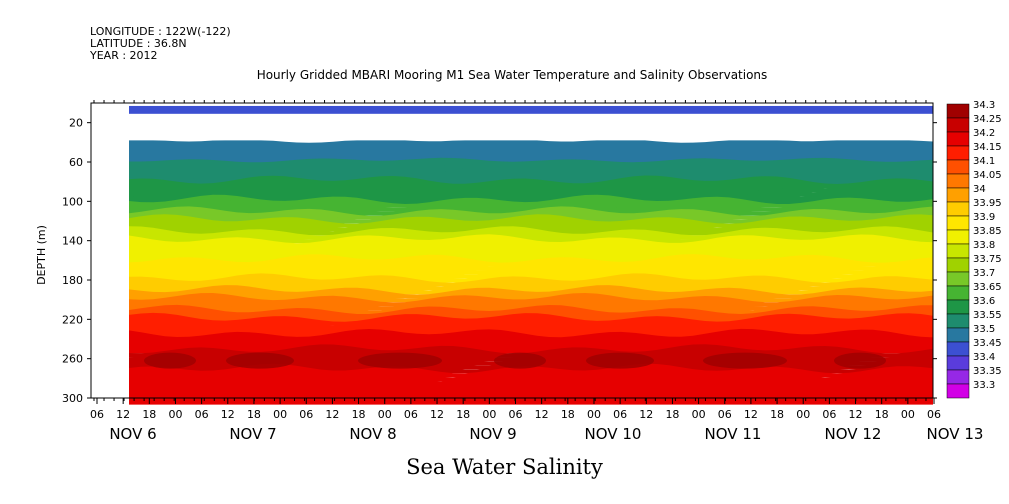 The image size is (1009, 504). I want to click on x-date-label: NOV 12, so click(853, 434).